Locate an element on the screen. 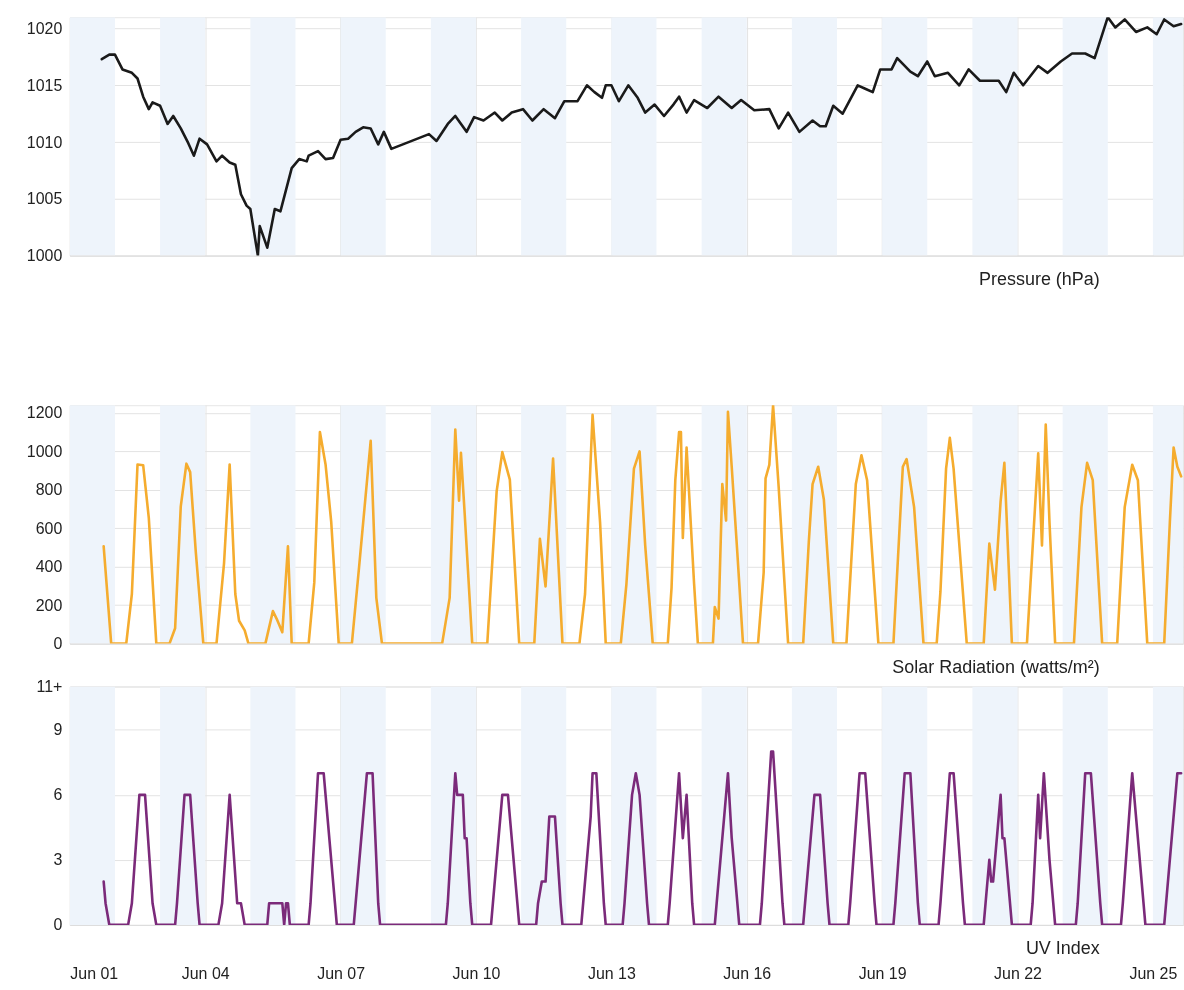 Image resolution: width=1184 pixels, height=990 pixels. x-tick-label: Jun 13 is located at coordinates (611, 974).